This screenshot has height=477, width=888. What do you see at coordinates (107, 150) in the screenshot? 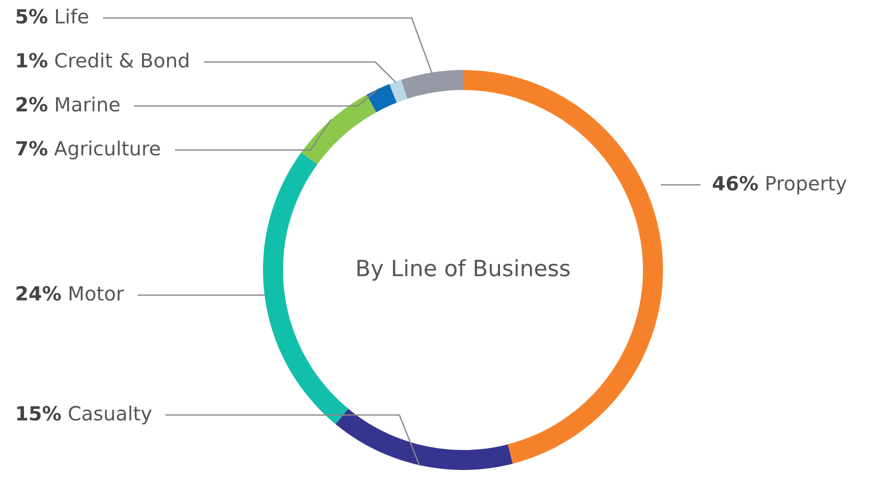
I see `slice-label: Agriculture` at bounding box center [107, 150].